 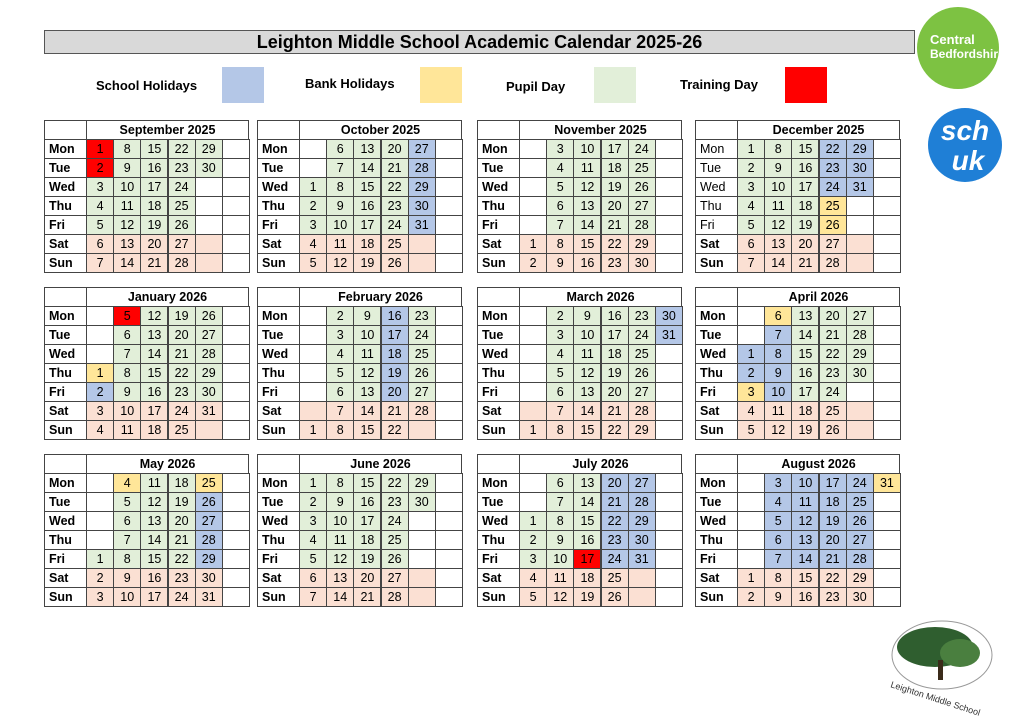 What do you see at coordinates (278, 206) in the screenshot?
I see `weekday-label: Thu` at bounding box center [278, 206].